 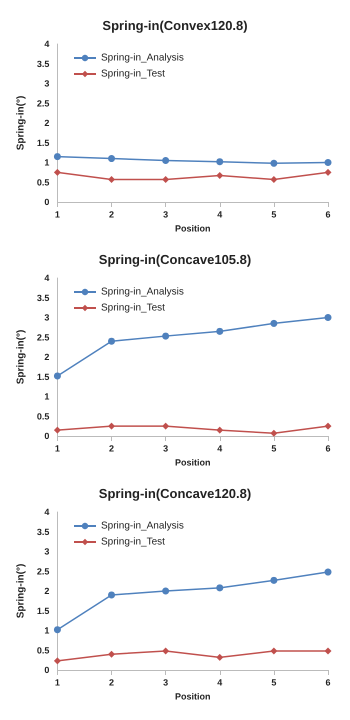 What do you see at coordinates (175, 259) in the screenshot?
I see `chart-title: Spring-in(Concave105.8)` at bounding box center [175, 259].